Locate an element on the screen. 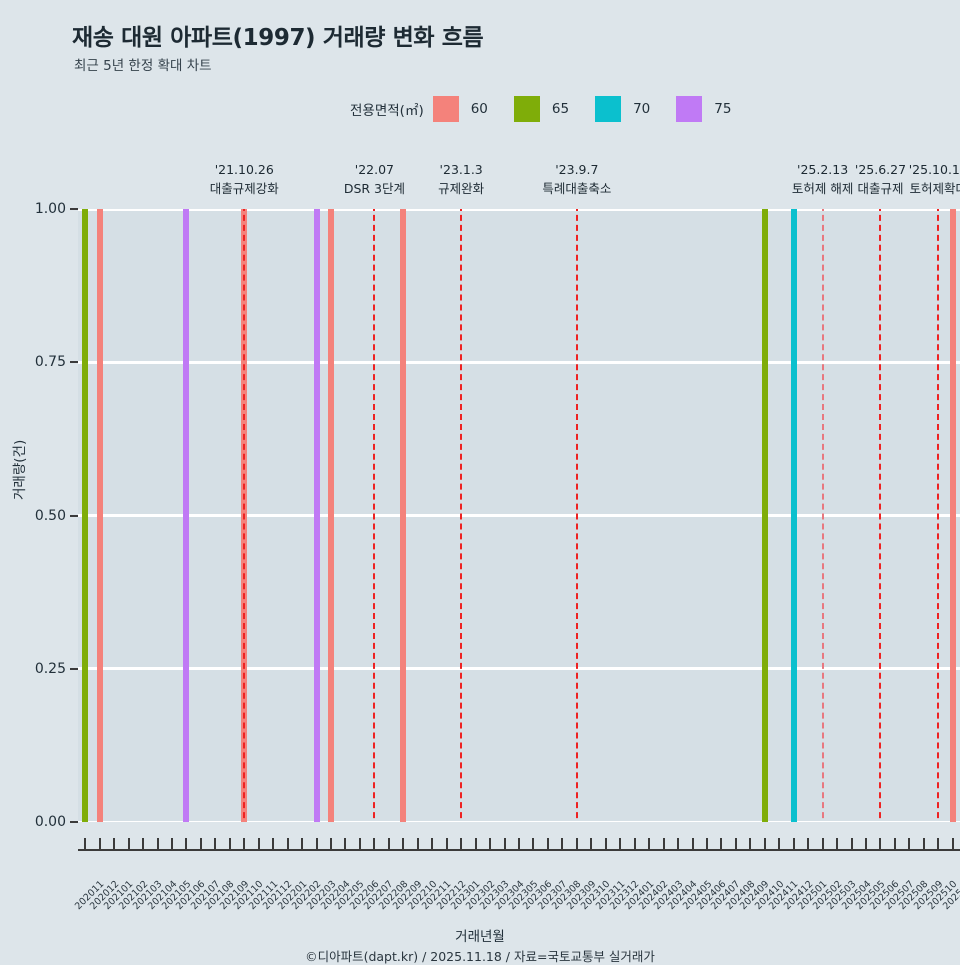  annotation-date-6: '25.10.15 is located at coordinates (934, 169).